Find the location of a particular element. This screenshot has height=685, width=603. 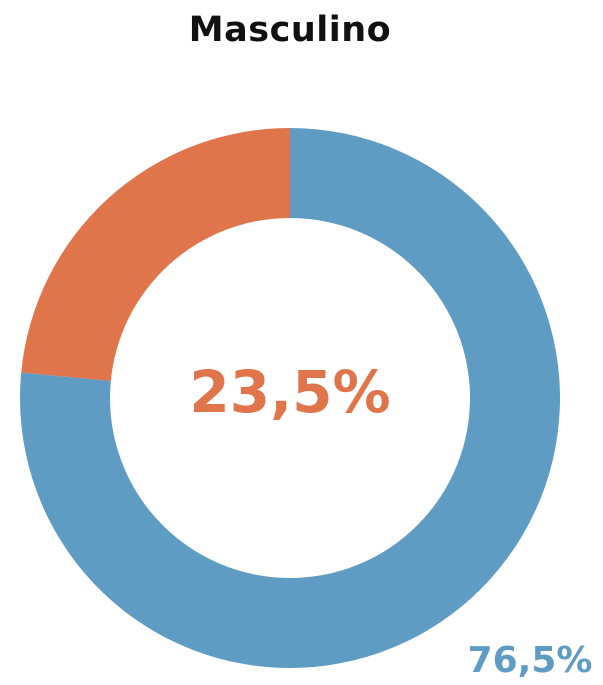

chart-title: Masculino is located at coordinates (290, 30).